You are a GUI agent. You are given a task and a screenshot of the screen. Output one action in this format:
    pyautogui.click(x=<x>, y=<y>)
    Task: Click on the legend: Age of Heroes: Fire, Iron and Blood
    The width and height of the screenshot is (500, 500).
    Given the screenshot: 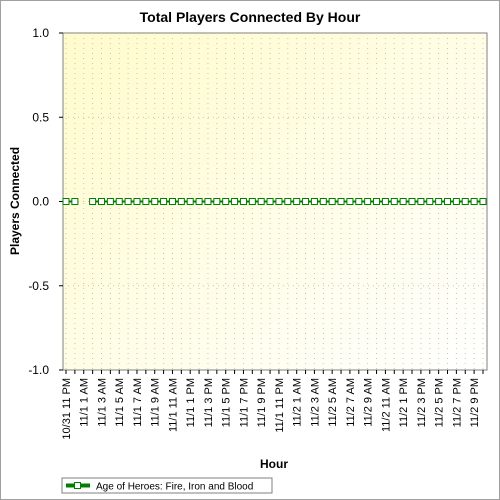 What is the action you would take?
    pyautogui.click(x=167, y=485)
    